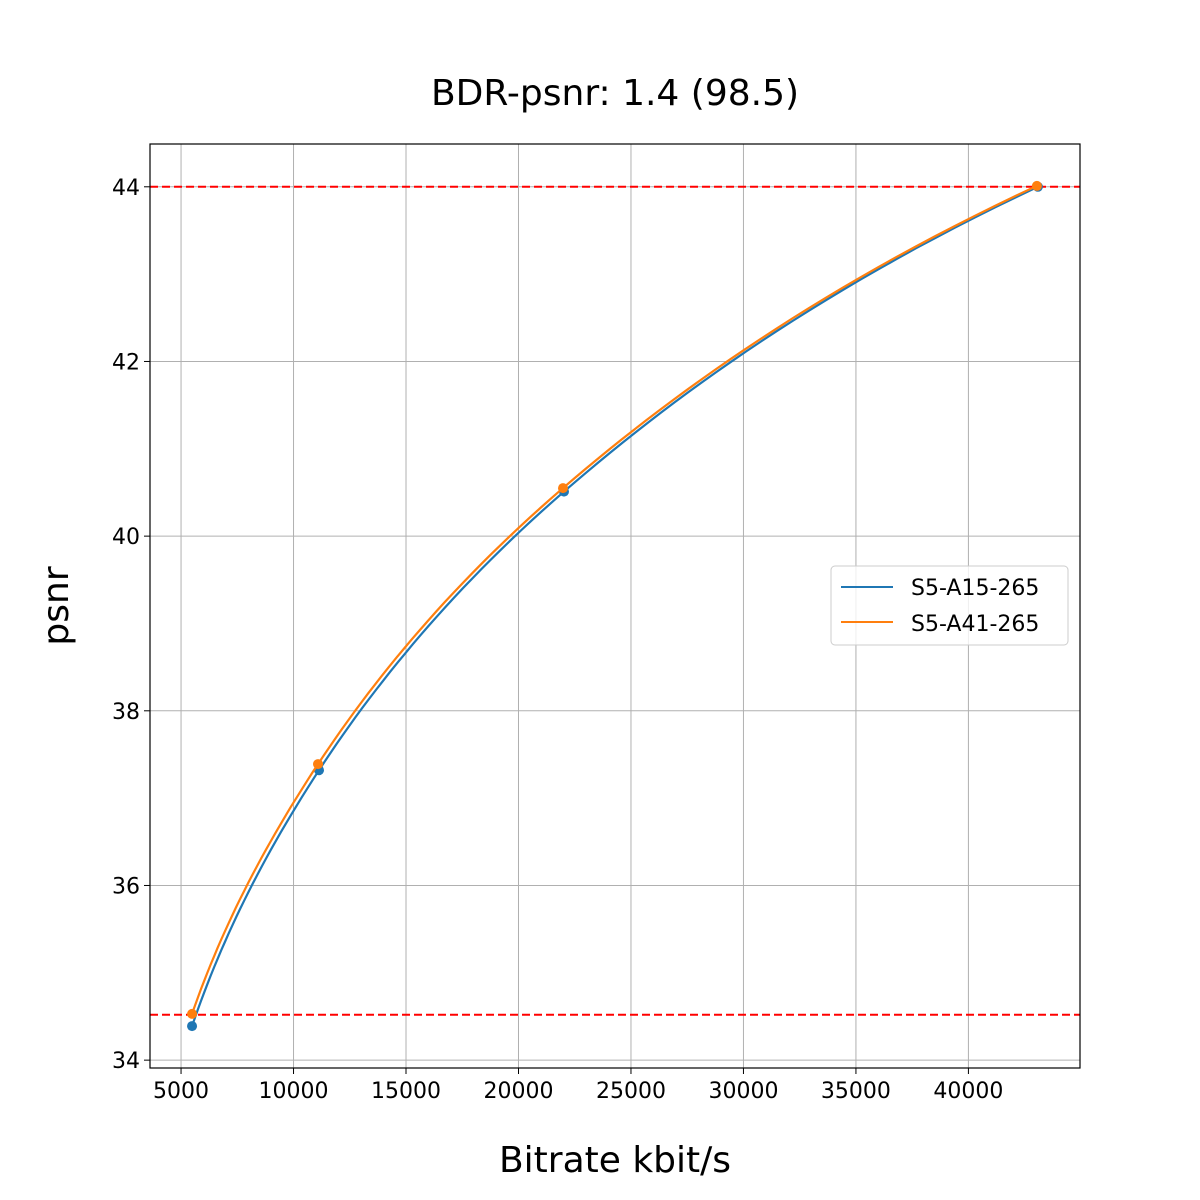  What do you see at coordinates (615, 1160) in the screenshot?
I see `x-axis-label: Bitrate kbit/s` at bounding box center [615, 1160].